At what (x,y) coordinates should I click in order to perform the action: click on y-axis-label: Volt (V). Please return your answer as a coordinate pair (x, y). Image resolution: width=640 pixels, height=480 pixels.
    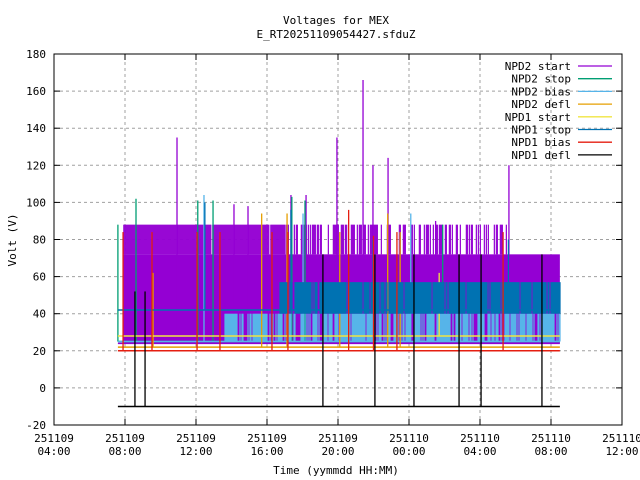
    Looking at the image, I should click on (12, 240).